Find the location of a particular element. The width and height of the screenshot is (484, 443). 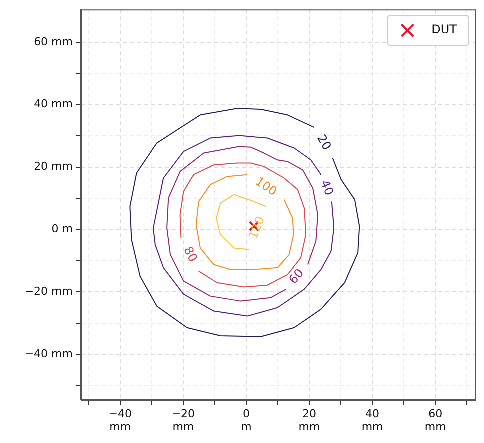

x-tick-label: 40 mm is located at coordinates (373, 420).